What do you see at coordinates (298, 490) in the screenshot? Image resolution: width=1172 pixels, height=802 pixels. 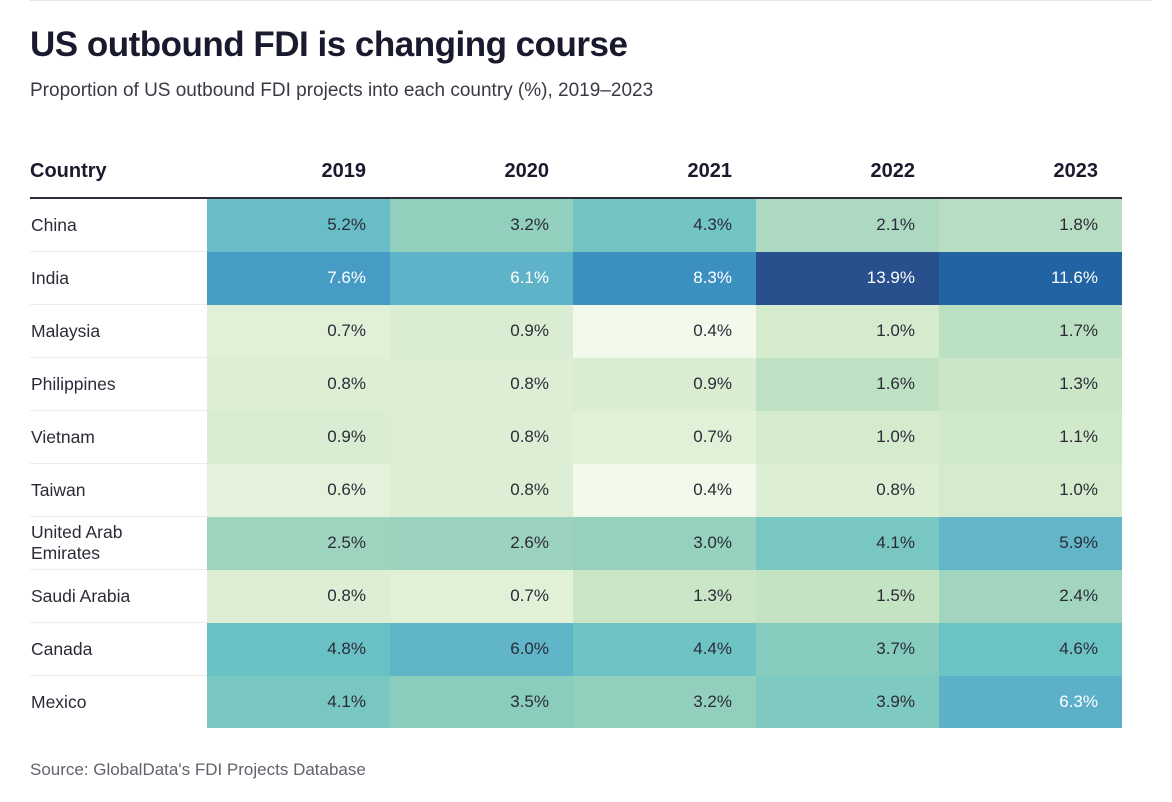 I see `heatmap-cell: 0.6%` at bounding box center [298, 490].